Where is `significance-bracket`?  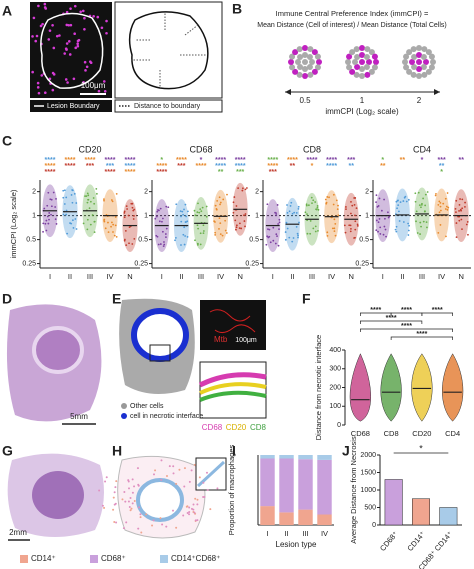 significance-bracket is located at coordinates (391, 322).